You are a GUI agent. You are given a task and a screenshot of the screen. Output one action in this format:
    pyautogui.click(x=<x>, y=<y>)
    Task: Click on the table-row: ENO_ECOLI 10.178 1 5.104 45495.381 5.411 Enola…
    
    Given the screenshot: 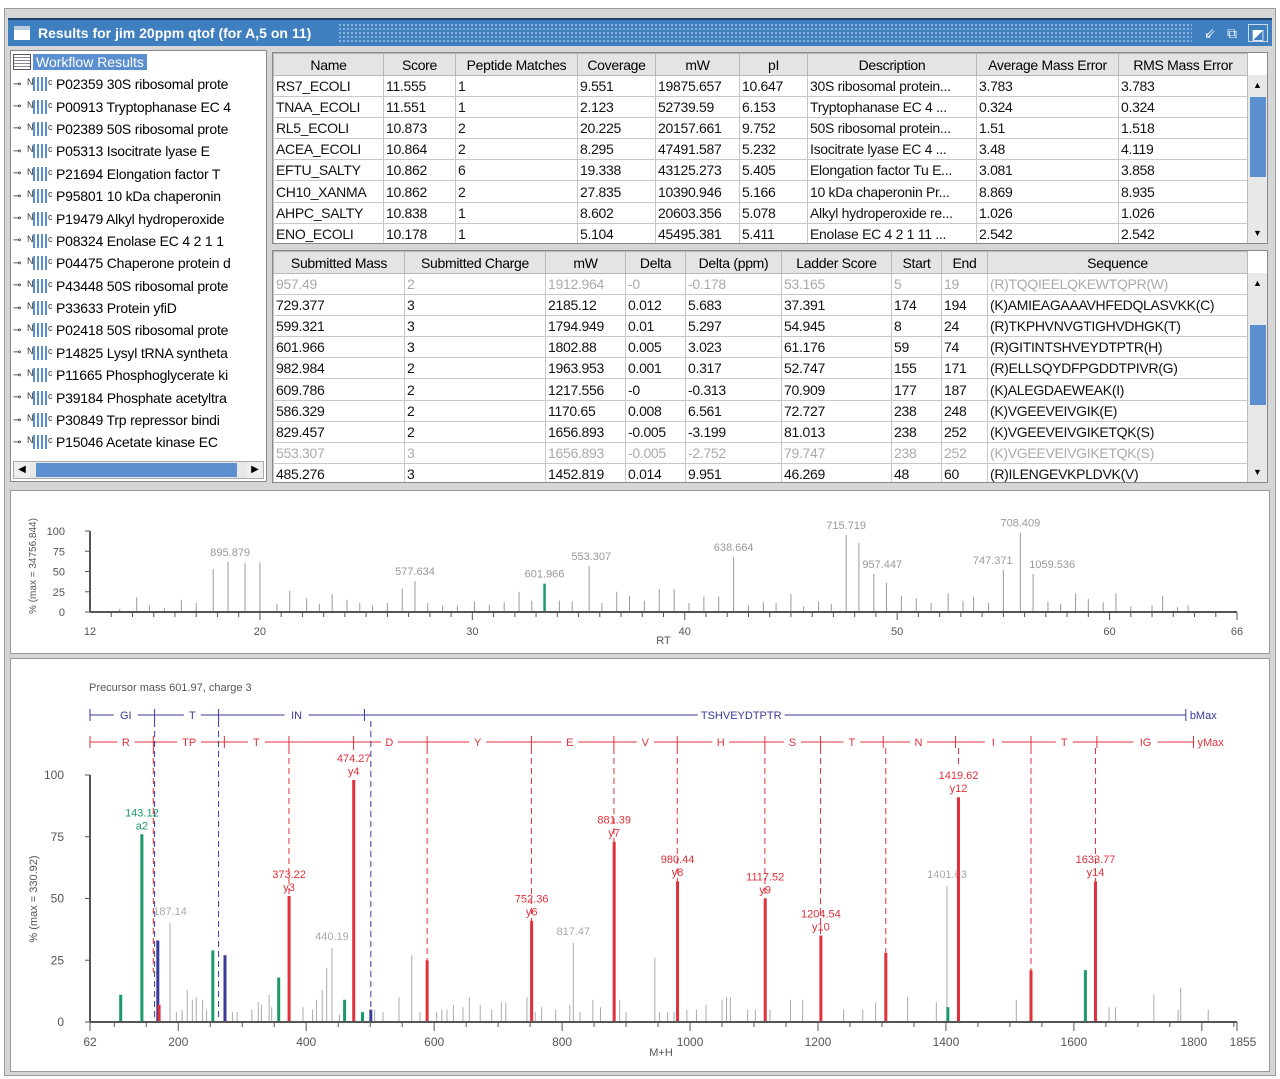 What is the action you would take?
    pyautogui.click(x=760, y=232)
    